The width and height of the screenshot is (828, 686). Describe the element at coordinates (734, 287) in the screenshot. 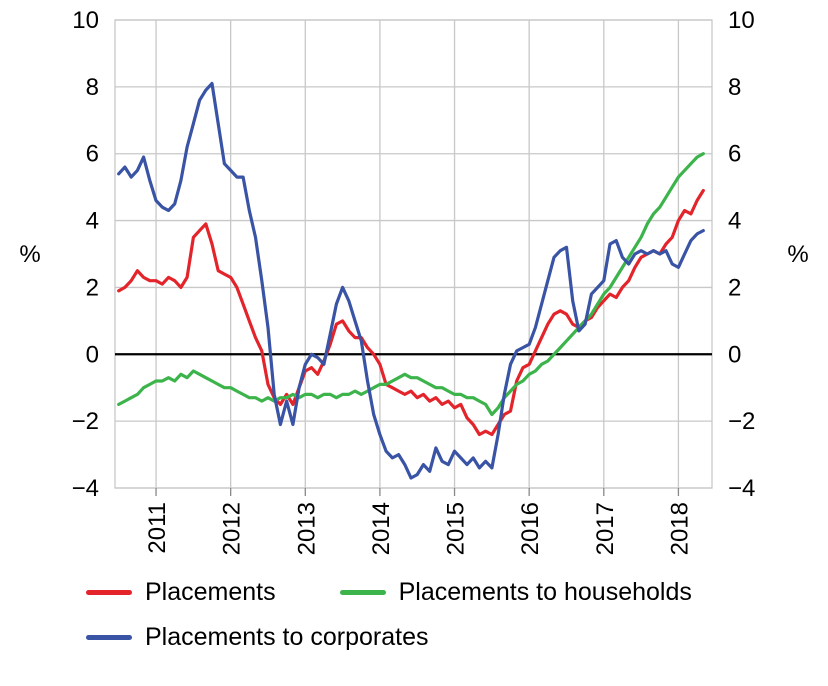

I see `y-axis-label-right: 2` at that location.